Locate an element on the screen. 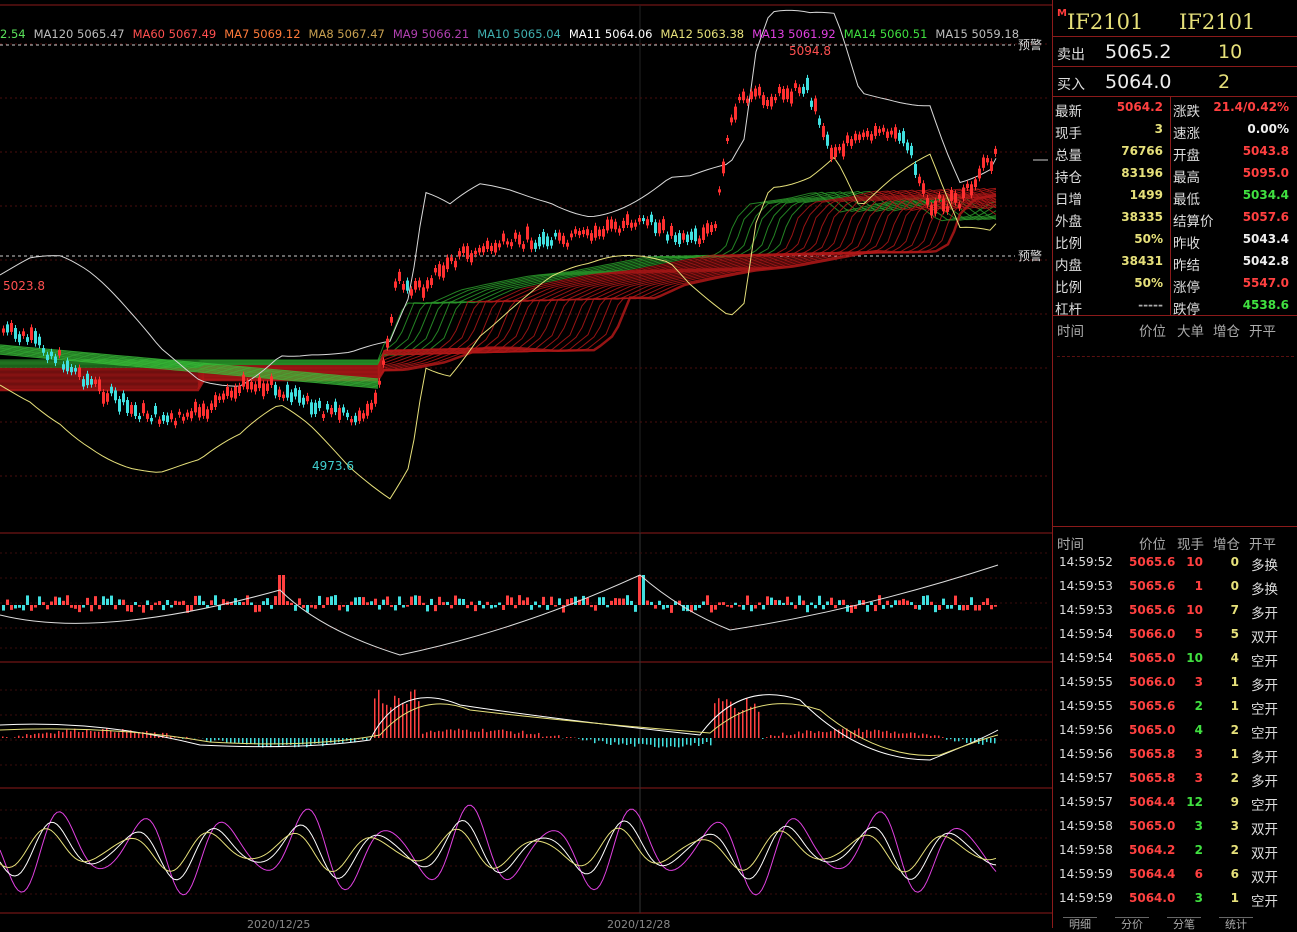  bid-row: 买入 5064.0 2 is located at coordinates (1175, 82).